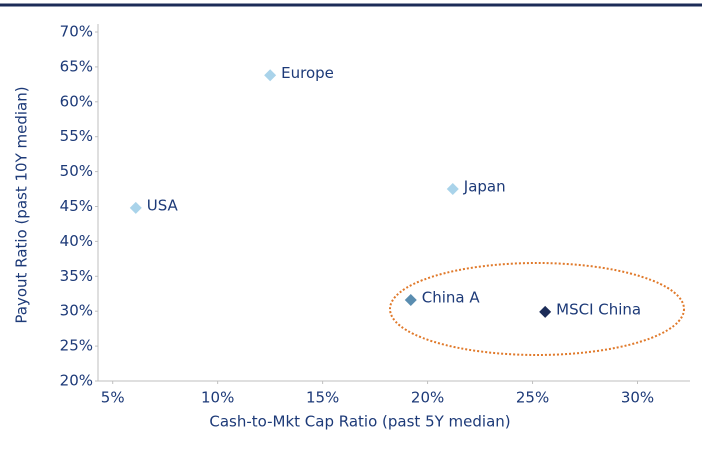 Image resolution: width=702 pixels, height=454 pixels. What do you see at coordinates (76, 171) in the screenshot?
I see `y-tick-label: 50%` at bounding box center [76, 171].